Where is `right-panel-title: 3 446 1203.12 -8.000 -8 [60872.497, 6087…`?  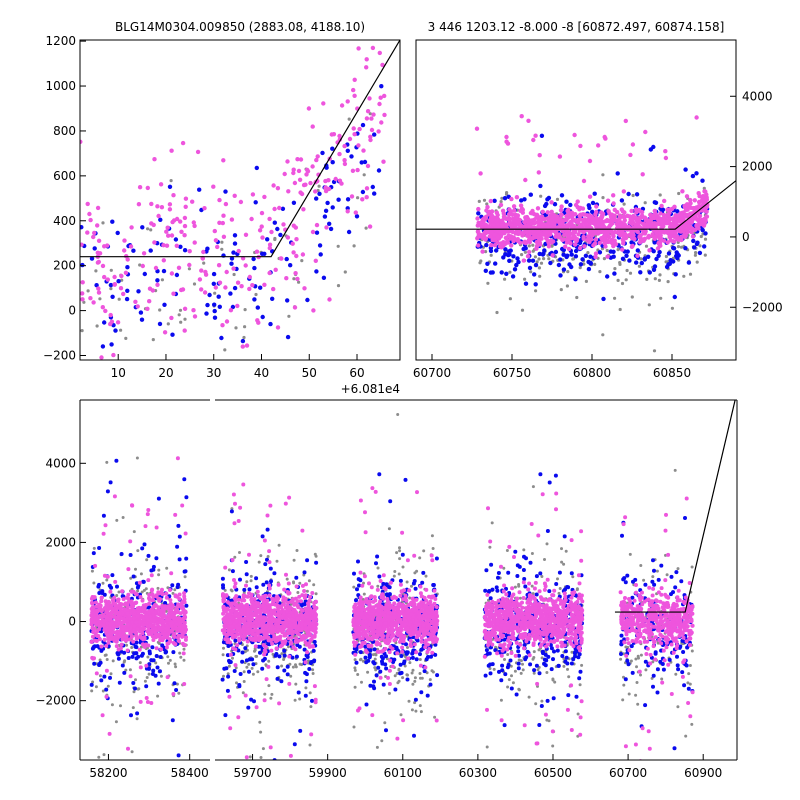
right-panel-title: 3 446 1203.12 -8.000 -8 [60872.497, 6087… is located at coordinates (576, 27).